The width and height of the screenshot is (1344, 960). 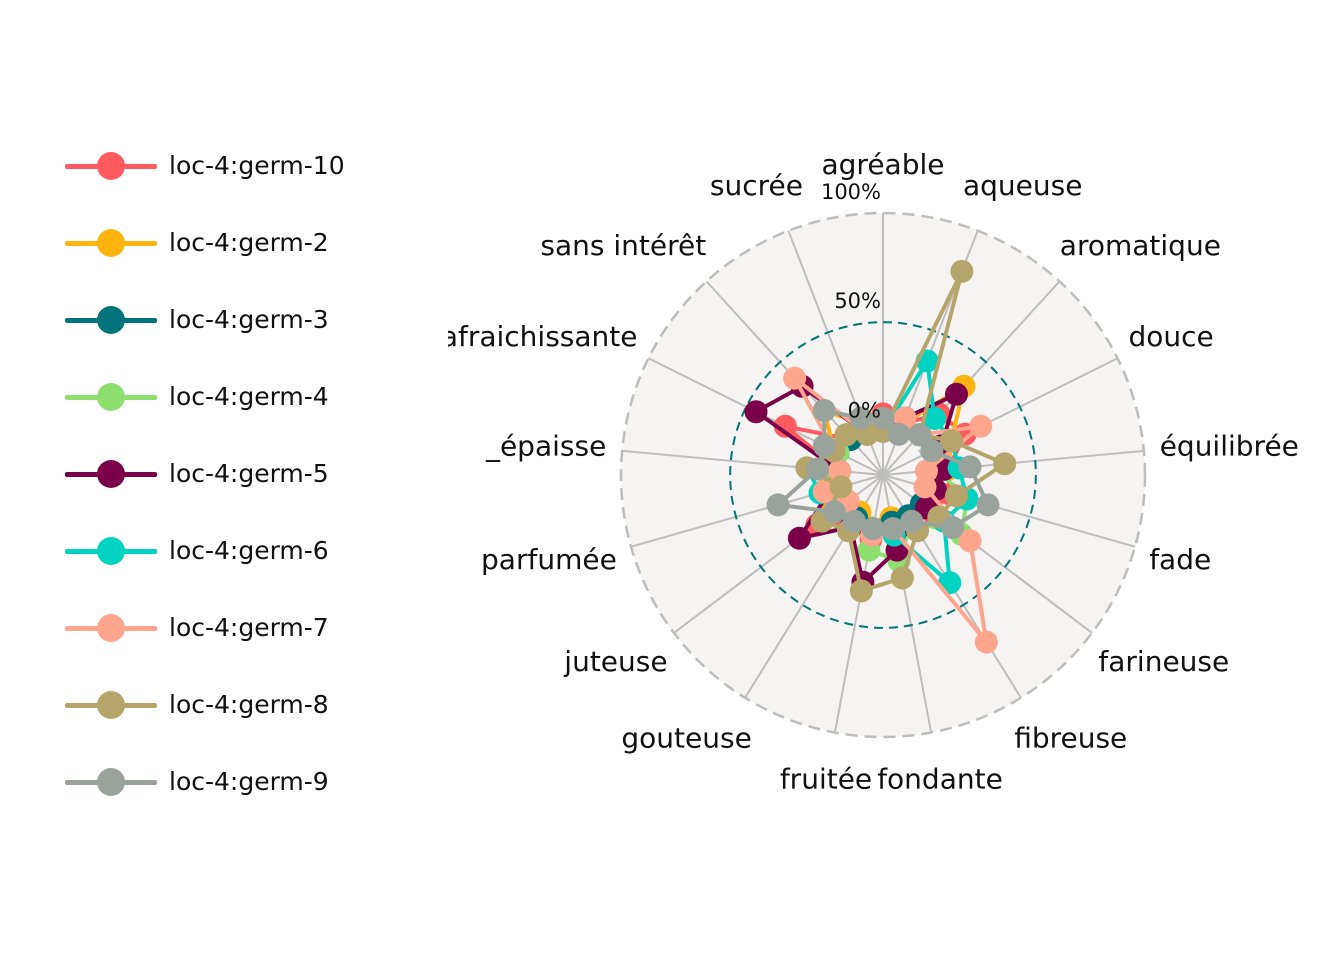 What do you see at coordinates (1229, 445) in the screenshot?
I see `axis-label: équilibrée` at bounding box center [1229, 445].